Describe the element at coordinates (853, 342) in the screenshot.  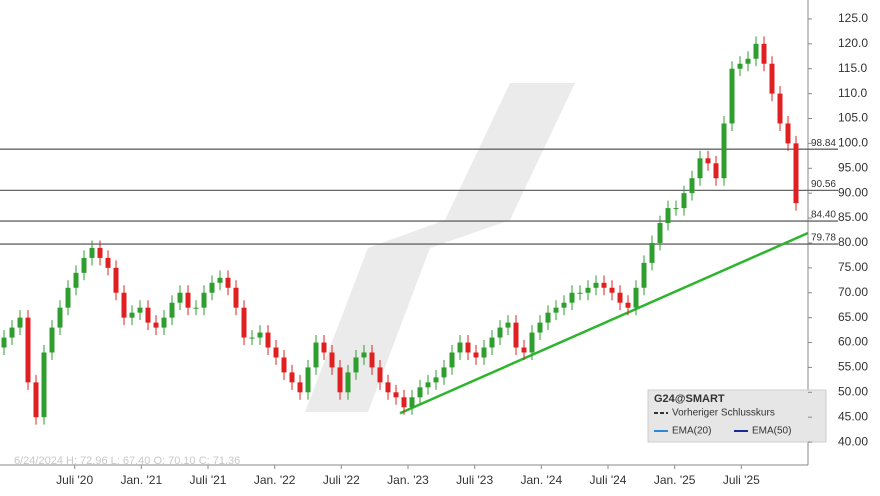
I see `y-tick-label: 60.00` at that location.